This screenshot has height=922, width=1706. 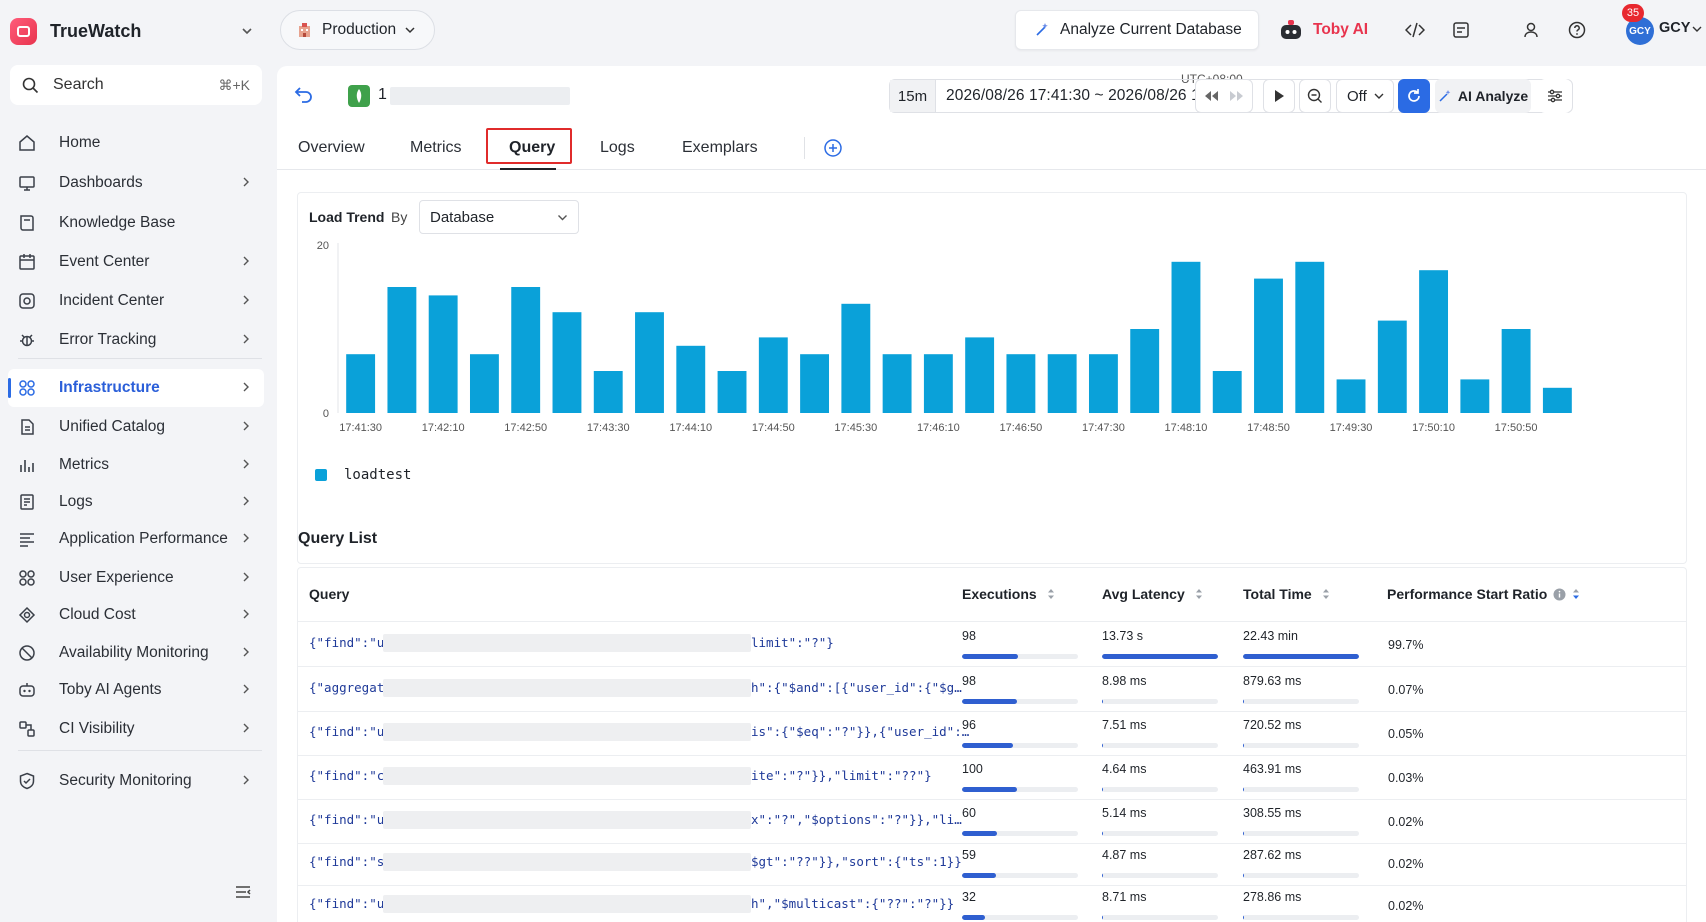 I want to click on search-input: Search ⌘+K, so click(x=136, y=85).